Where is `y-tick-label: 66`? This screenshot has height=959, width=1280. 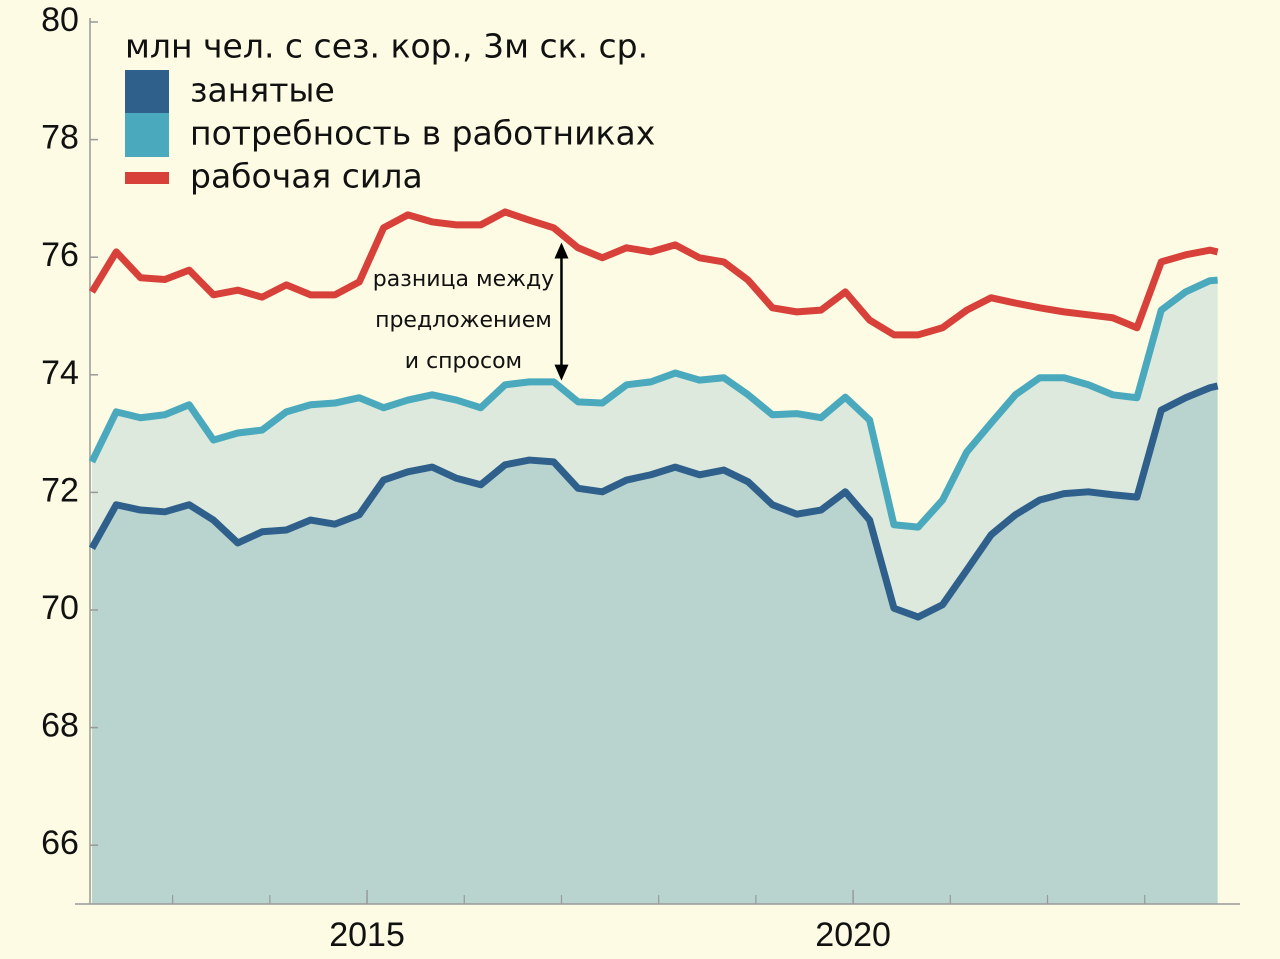
y-tick-label: 66 is located at coordinates (60, 843).